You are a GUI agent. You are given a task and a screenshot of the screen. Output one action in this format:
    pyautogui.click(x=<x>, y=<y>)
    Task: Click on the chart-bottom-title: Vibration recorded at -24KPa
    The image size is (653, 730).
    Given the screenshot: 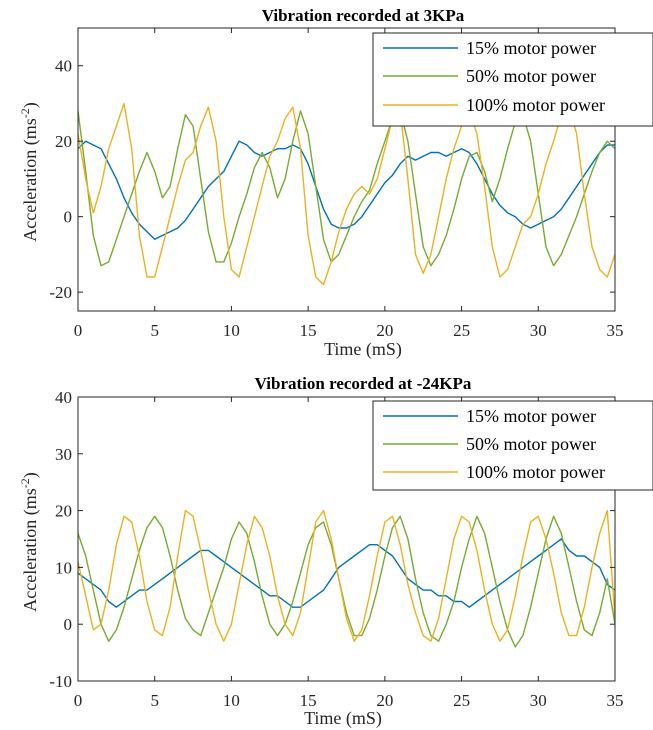 What is the action you would take?
    pyautogui.click(x=363, y=383)
    